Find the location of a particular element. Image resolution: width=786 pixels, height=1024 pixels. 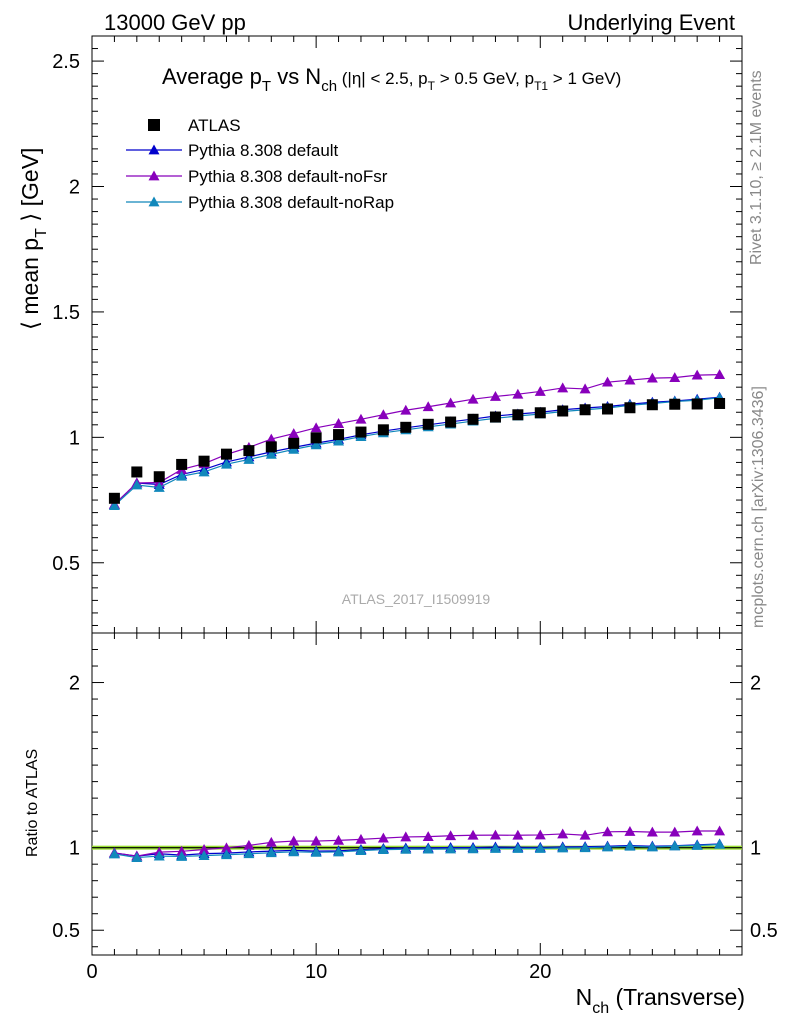

y-tick-label: 1.5 is located at coordinates (66, 313).